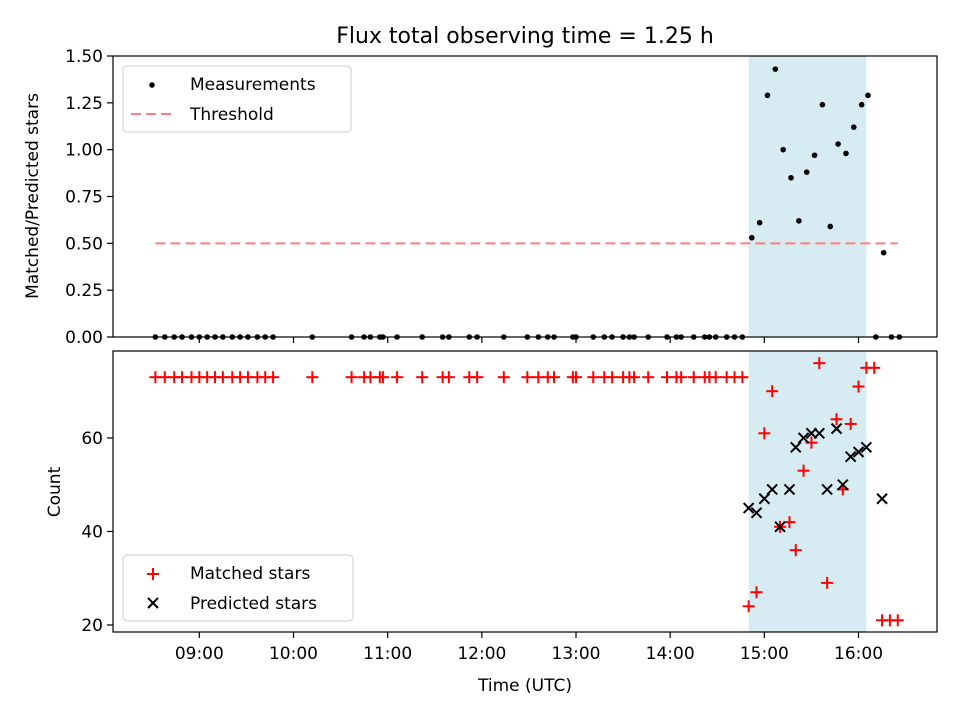 Image resolution: width=960 pixels, height=720 pixels. Describe the element at coordinates (253, 85) in the screenshot. I see `legend-label-measurements: Measurements` at that location.